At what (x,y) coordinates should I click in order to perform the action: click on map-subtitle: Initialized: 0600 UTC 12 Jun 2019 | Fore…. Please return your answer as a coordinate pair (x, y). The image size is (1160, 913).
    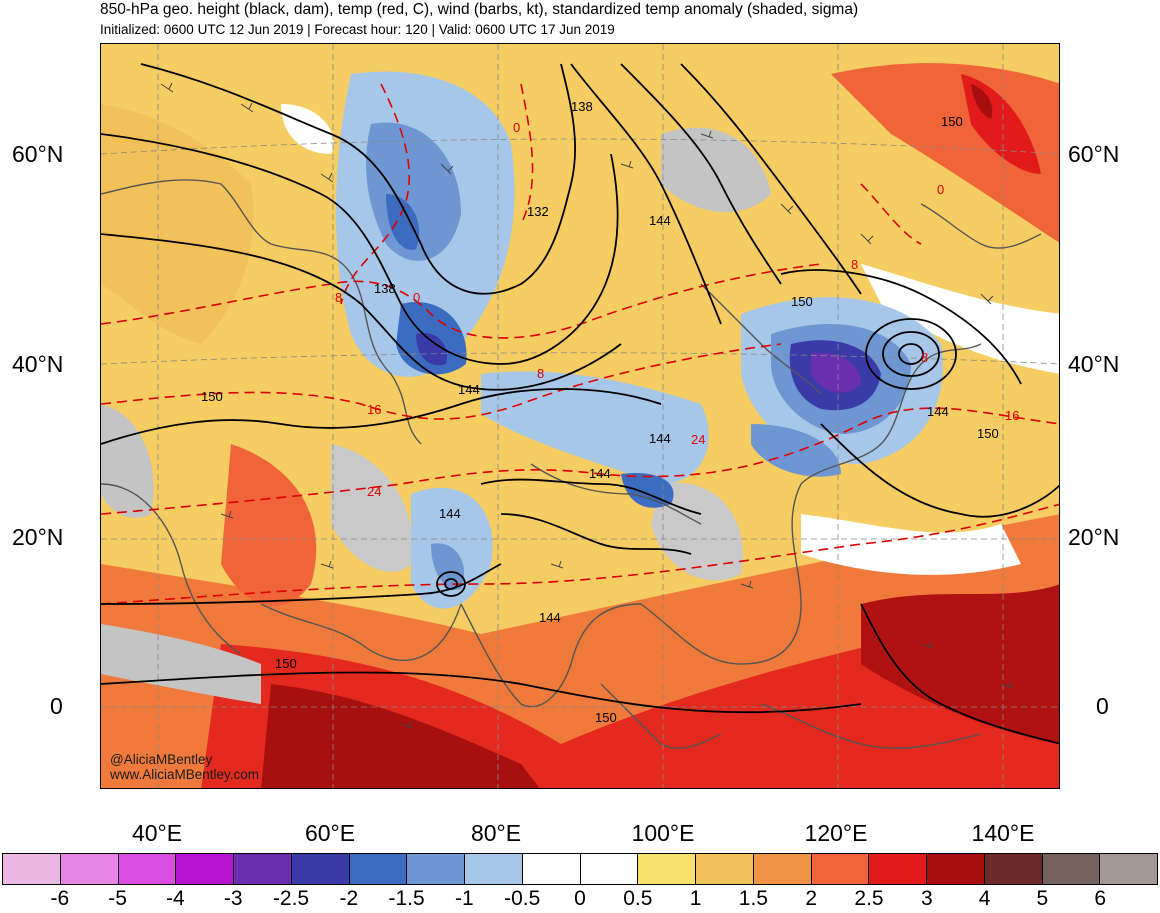
    Looking at the image, I should click on (357, 29).